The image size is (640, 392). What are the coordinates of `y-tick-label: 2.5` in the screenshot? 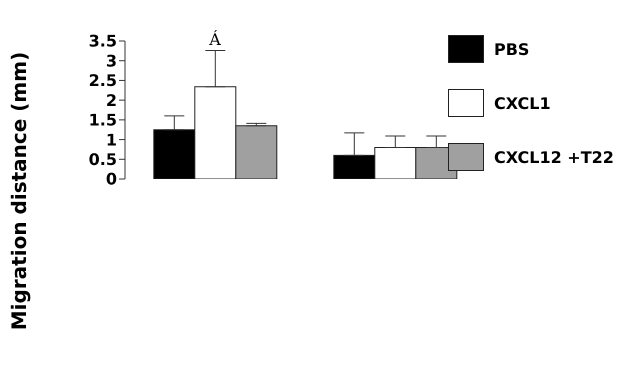 It's located at (102, 80).